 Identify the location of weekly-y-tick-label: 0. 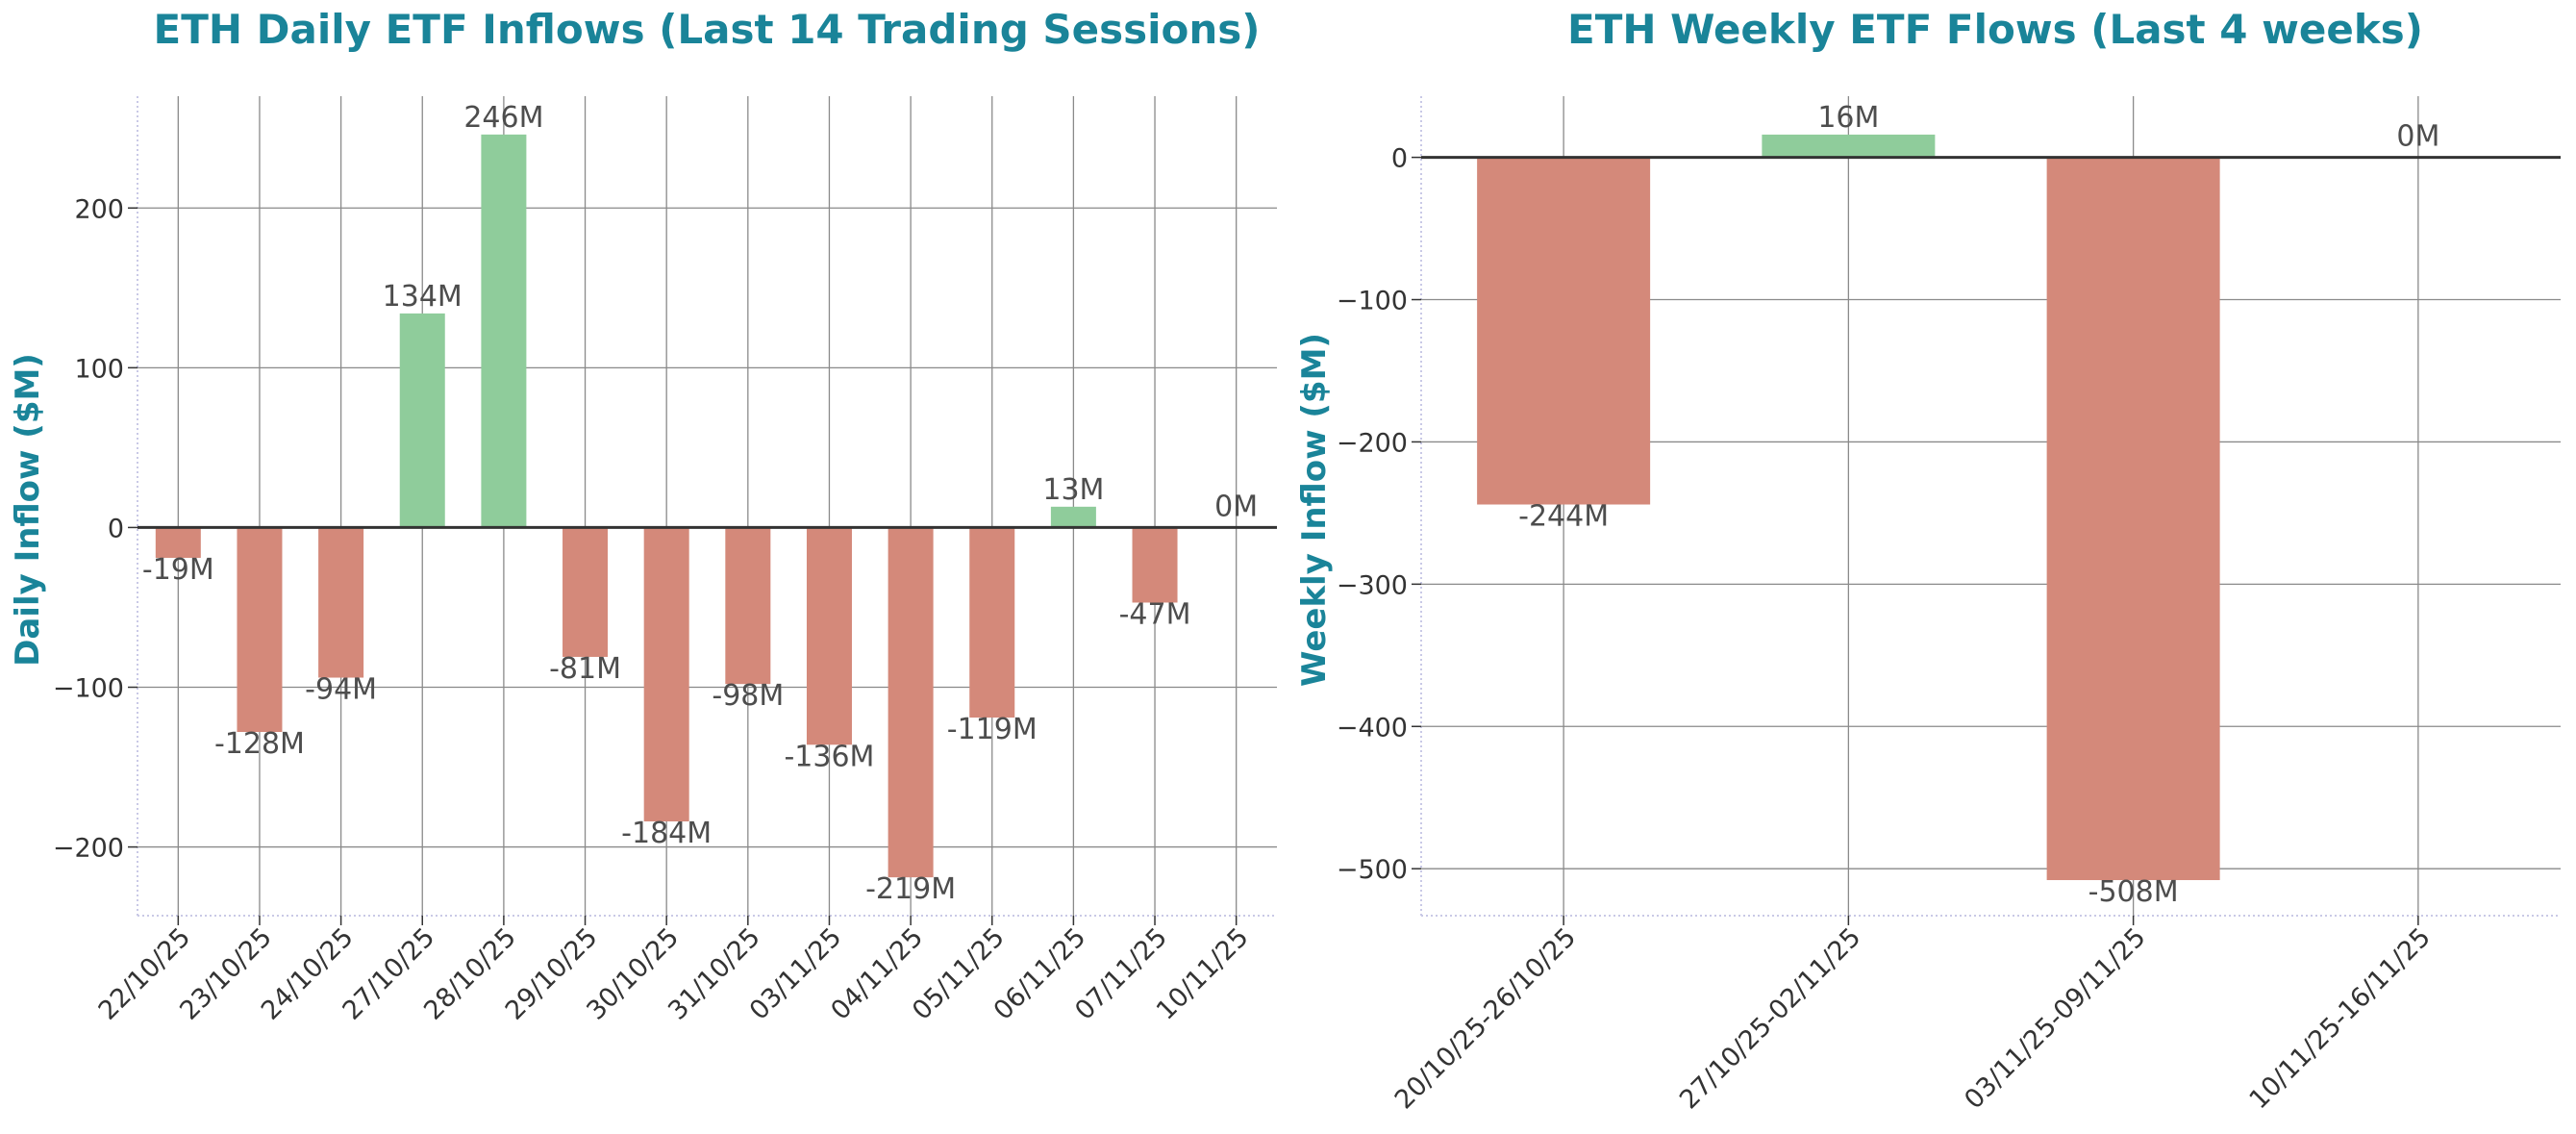
(1399, 159).